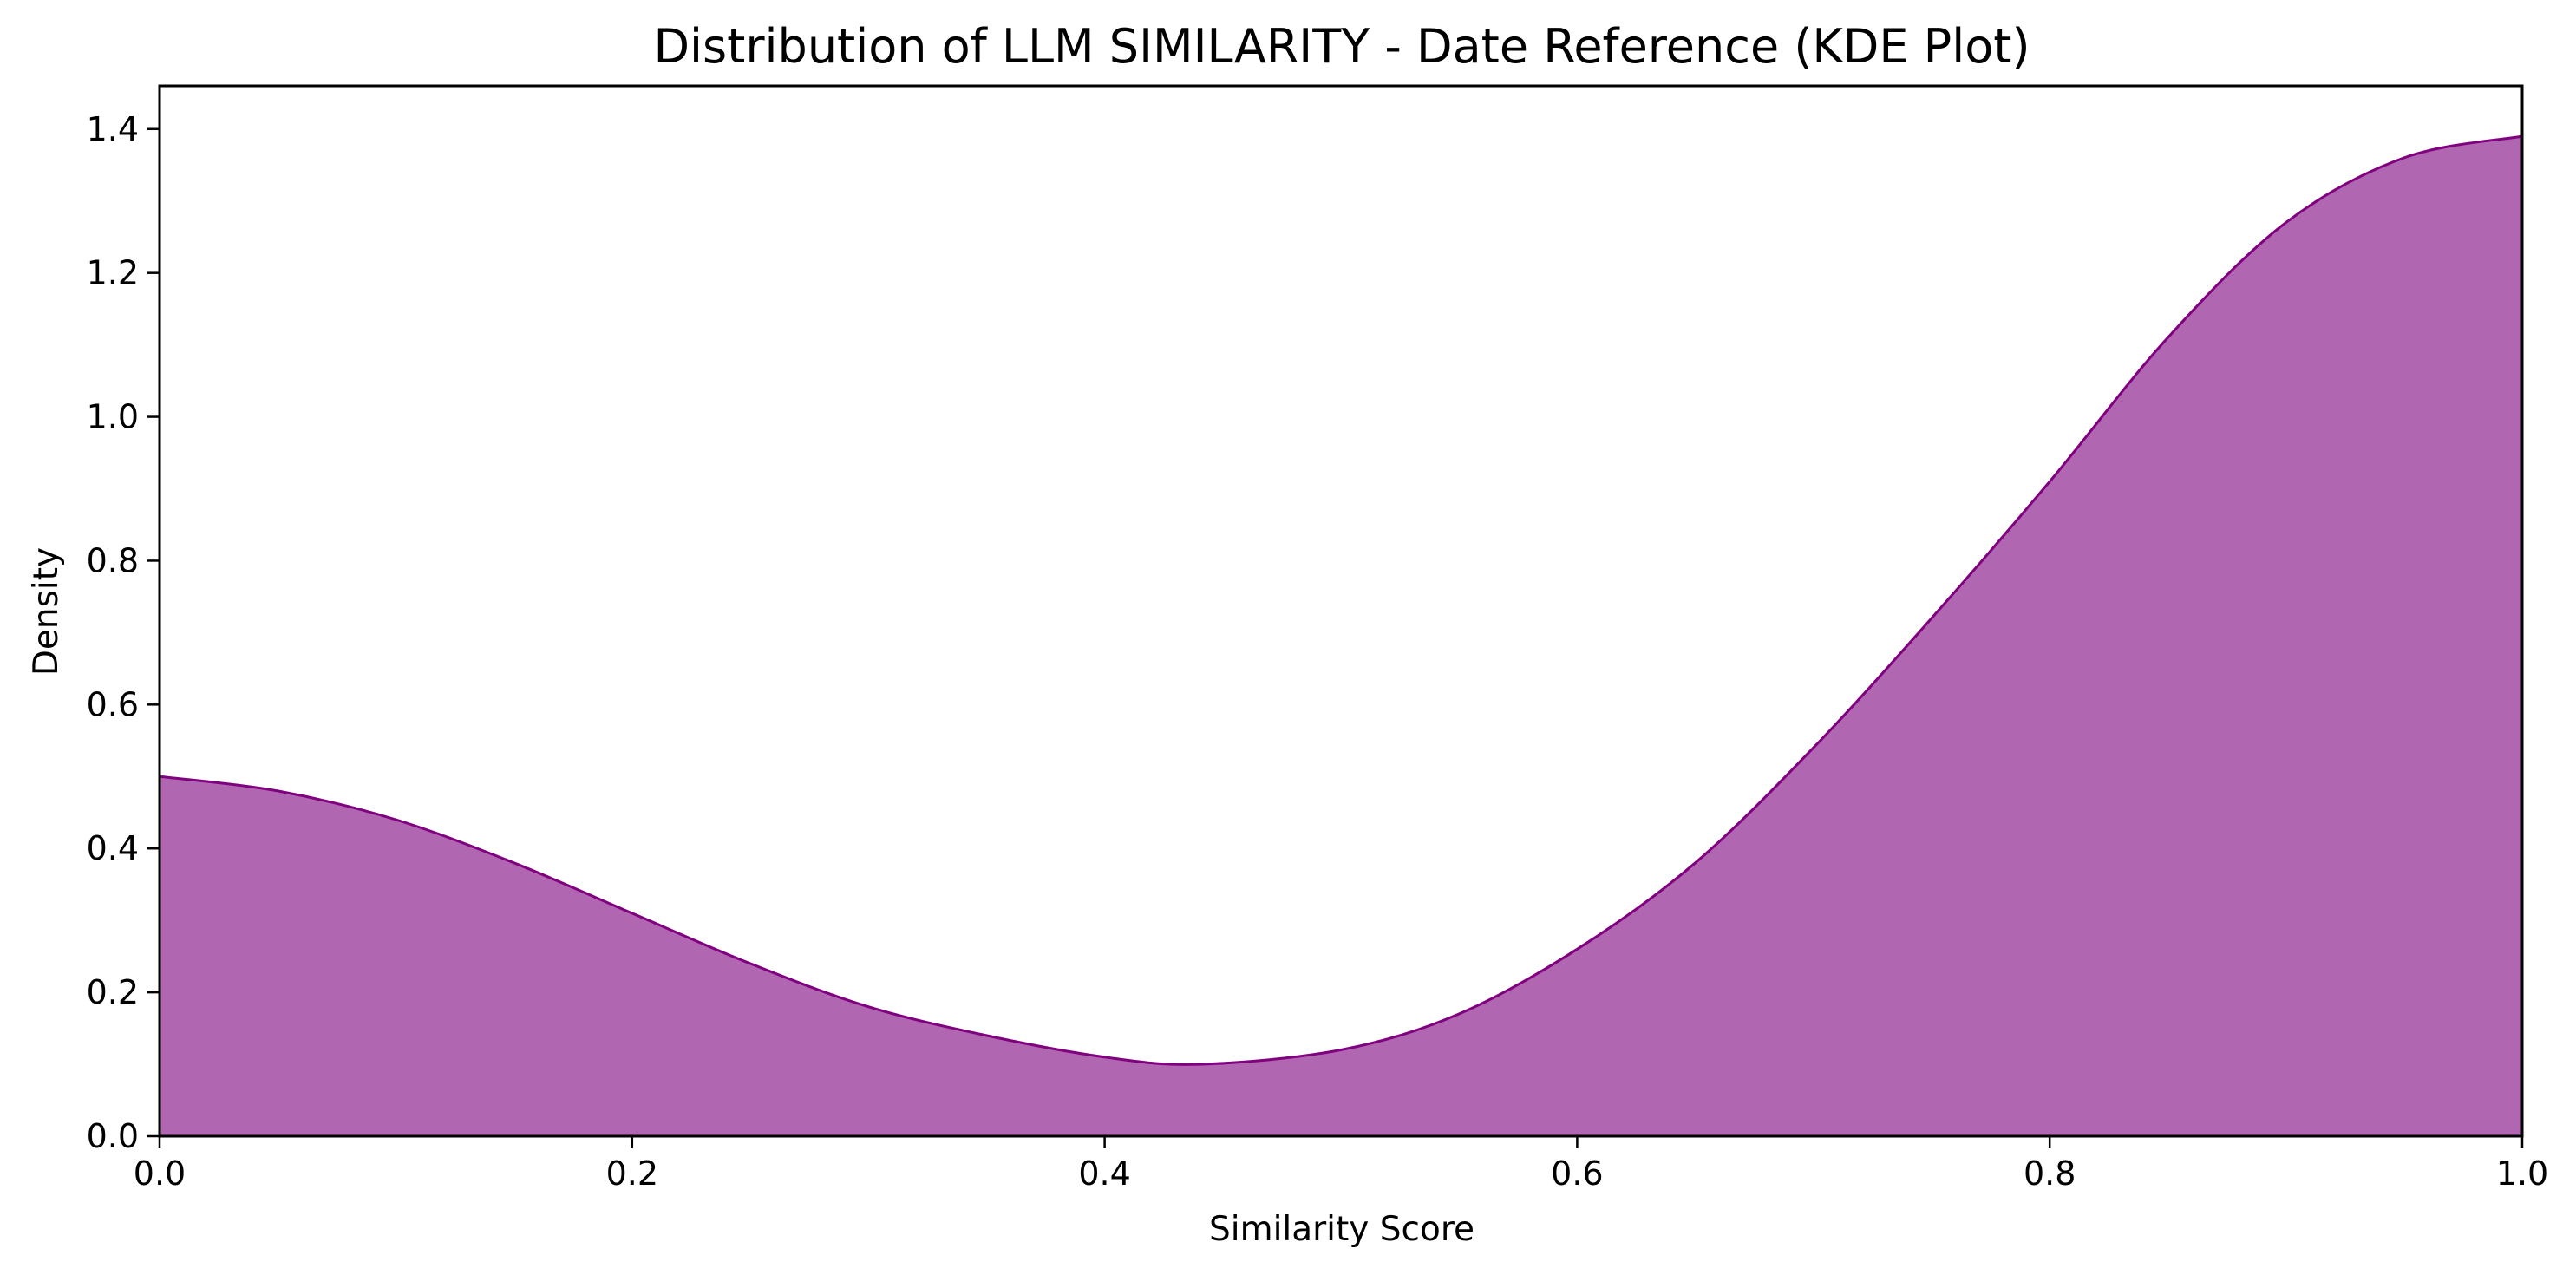 The image size is (2576, 1275). Describe the element at coordinates (2050, 1173) in the screenshot. I see `x-tick-label: 0.8` at that location.